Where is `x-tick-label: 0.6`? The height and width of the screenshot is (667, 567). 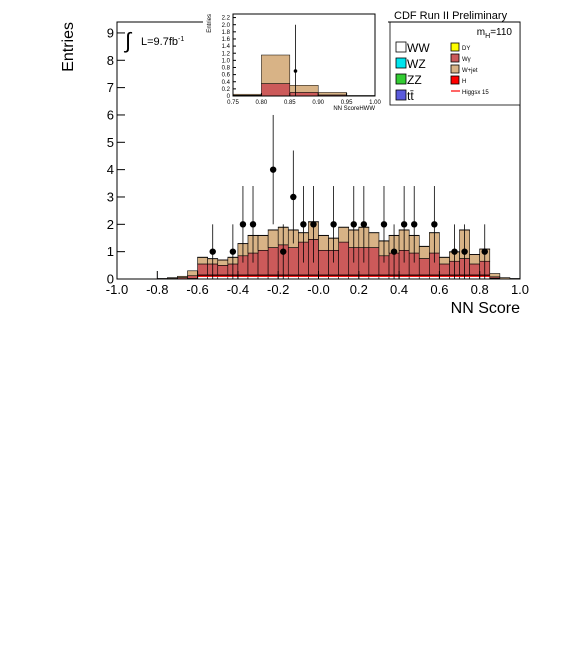 x-tick-label: 0.6 is located at coordinates (439, 289).